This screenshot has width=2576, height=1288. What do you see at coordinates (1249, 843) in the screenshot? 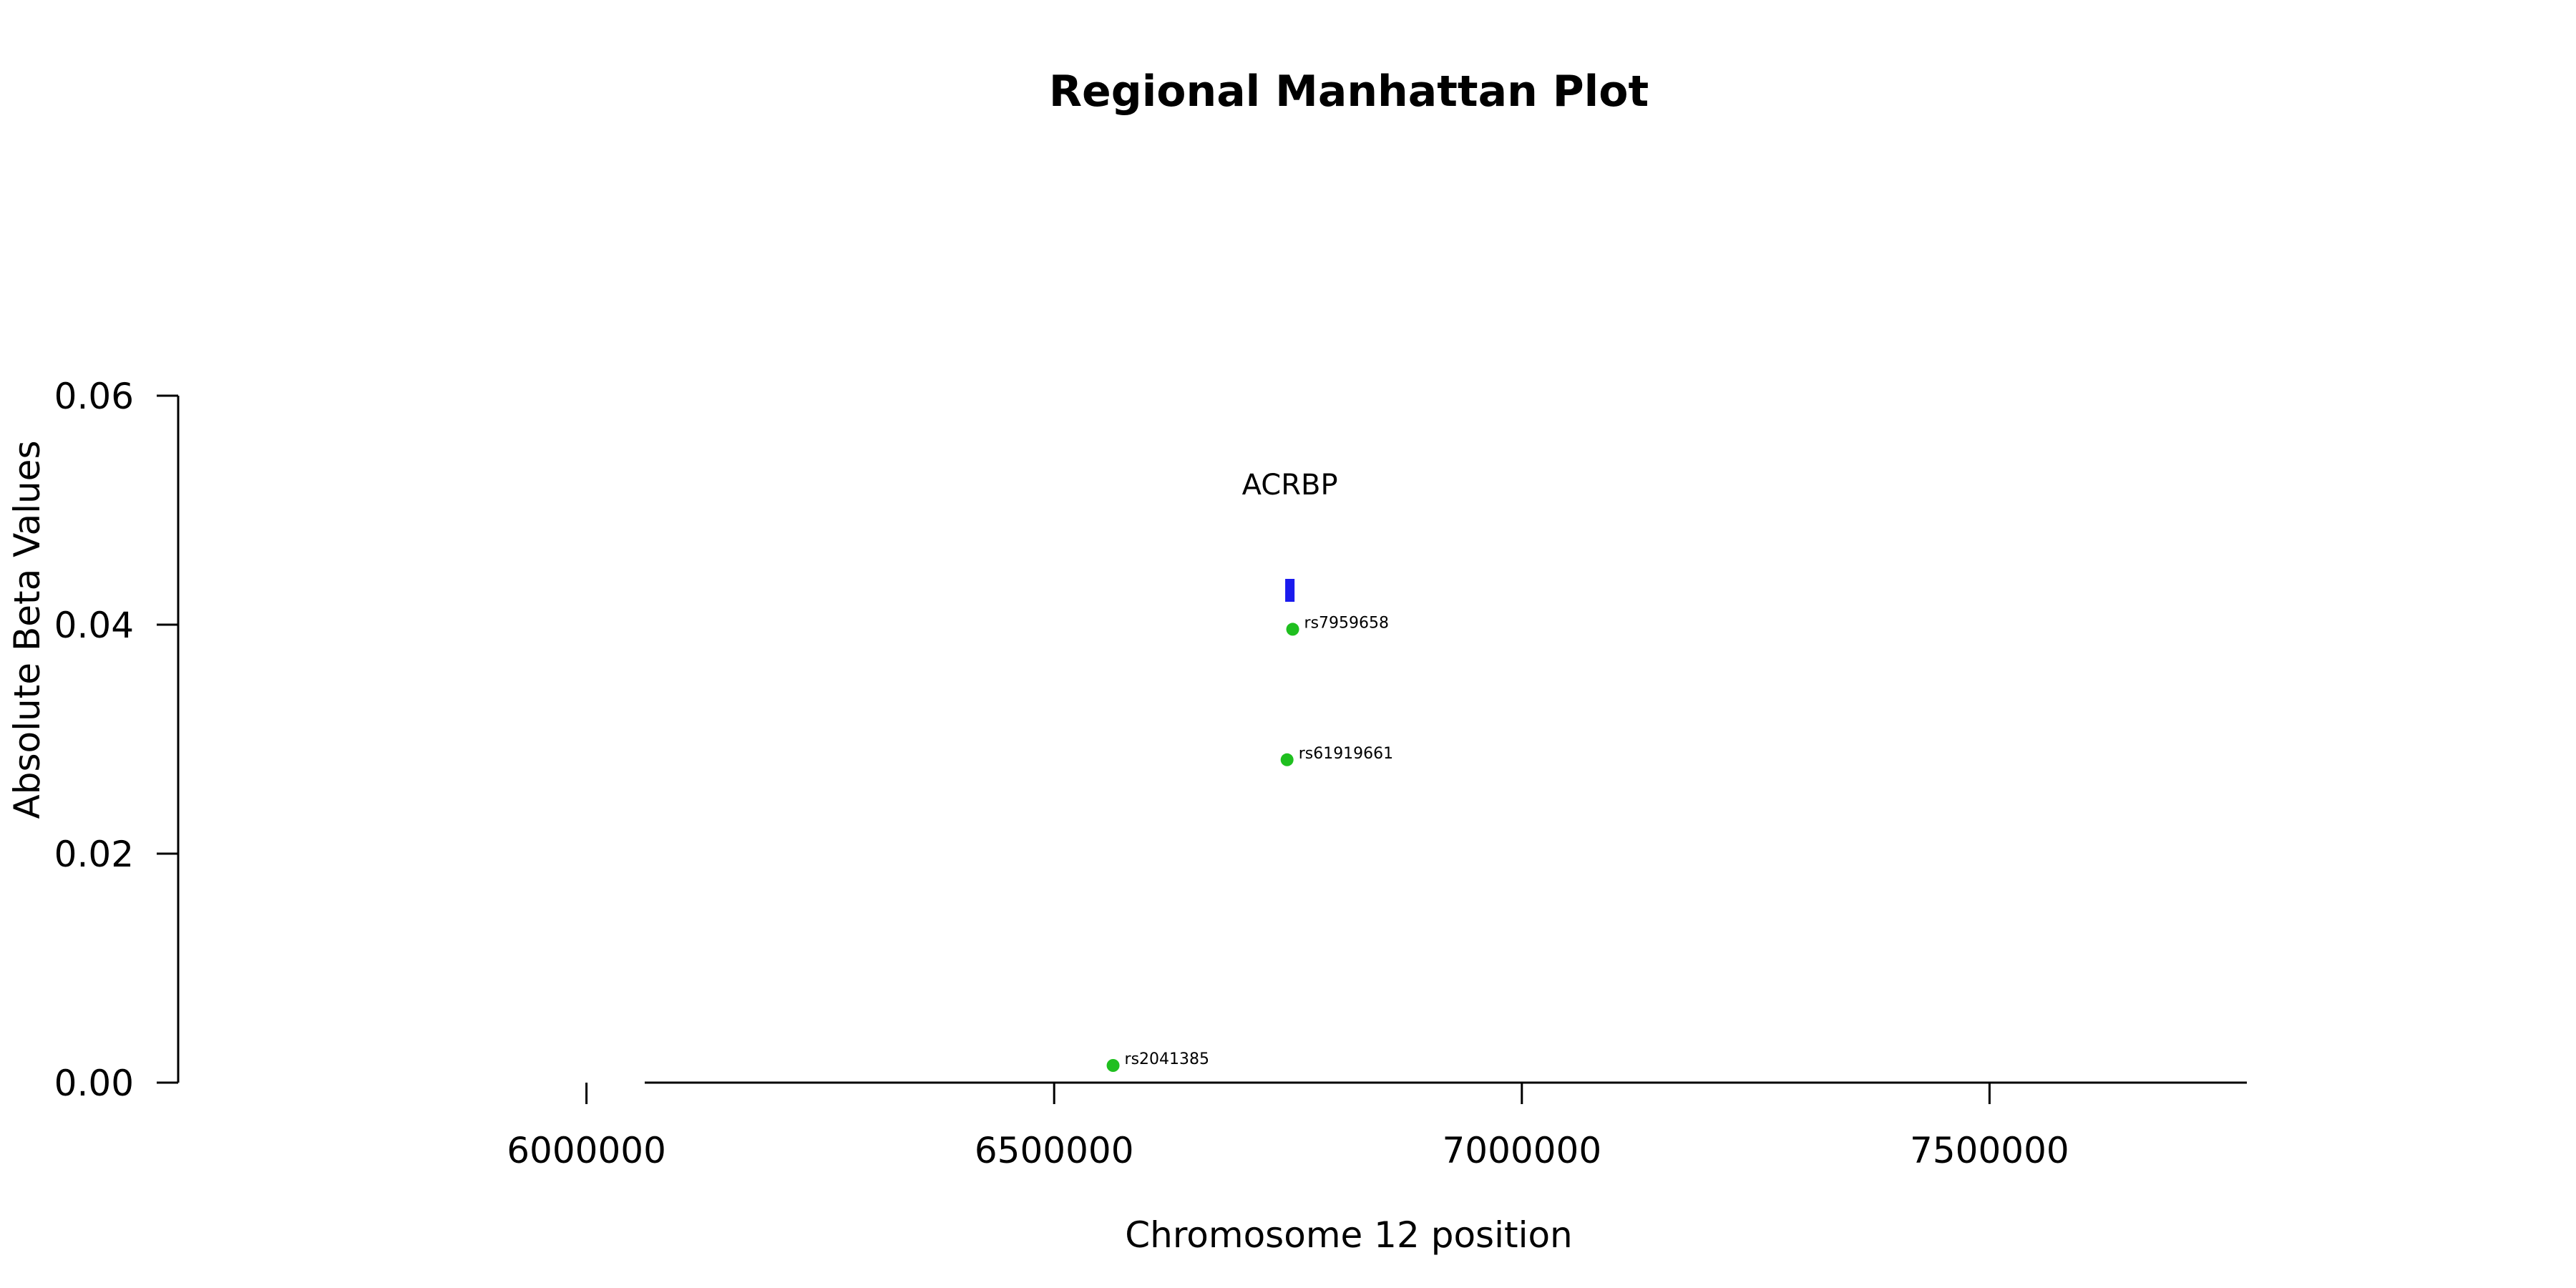
I see `snp-points: rs2041385 rs61919661 rs7959658` at bounding box center [1249, 843].